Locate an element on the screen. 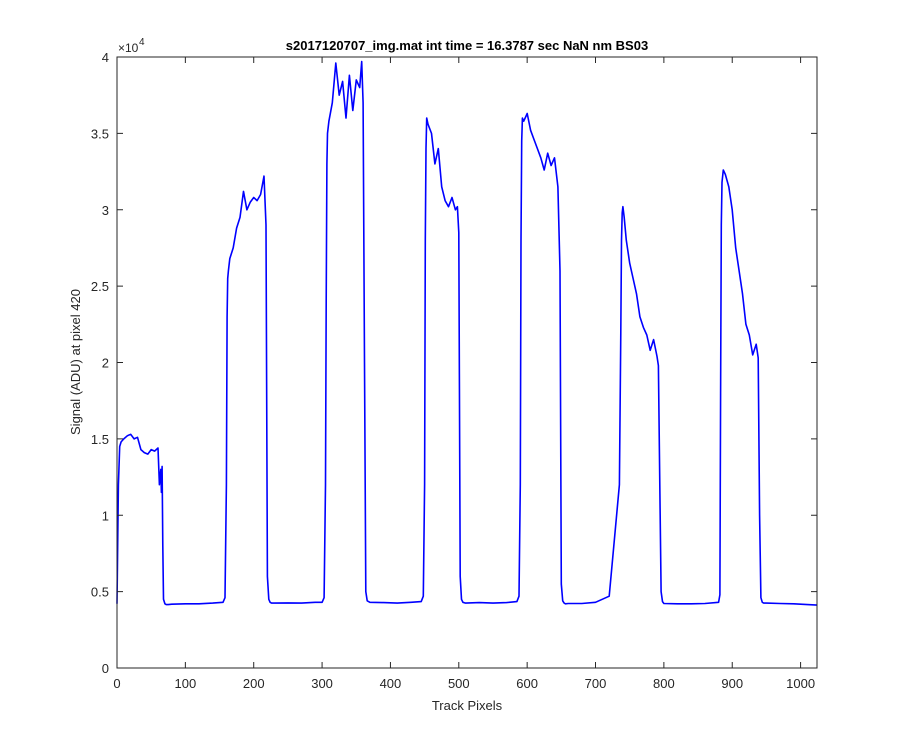 This screenshot has width=900, height=750. x-tick-label: 800 is located at coordinates (664, 683).